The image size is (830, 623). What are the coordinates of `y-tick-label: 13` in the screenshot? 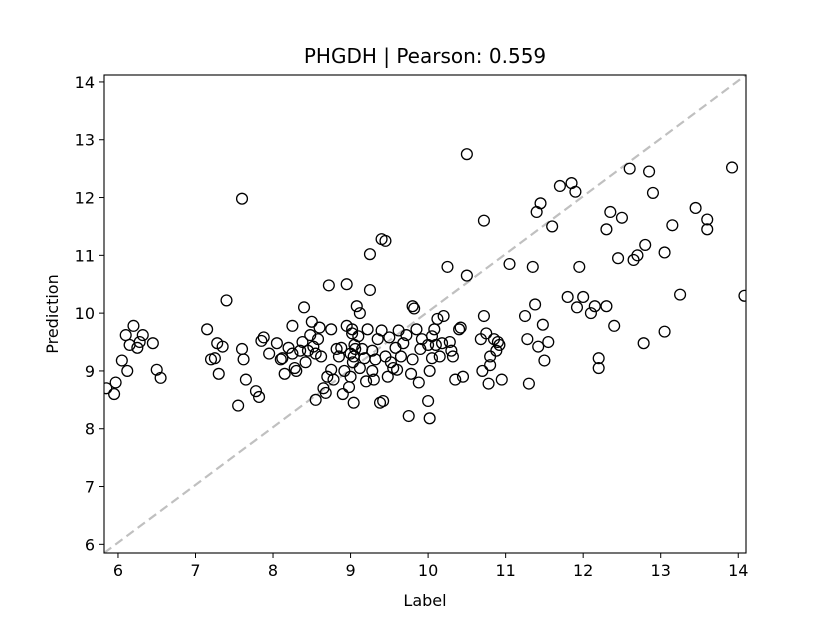 It's located at (85, 140).